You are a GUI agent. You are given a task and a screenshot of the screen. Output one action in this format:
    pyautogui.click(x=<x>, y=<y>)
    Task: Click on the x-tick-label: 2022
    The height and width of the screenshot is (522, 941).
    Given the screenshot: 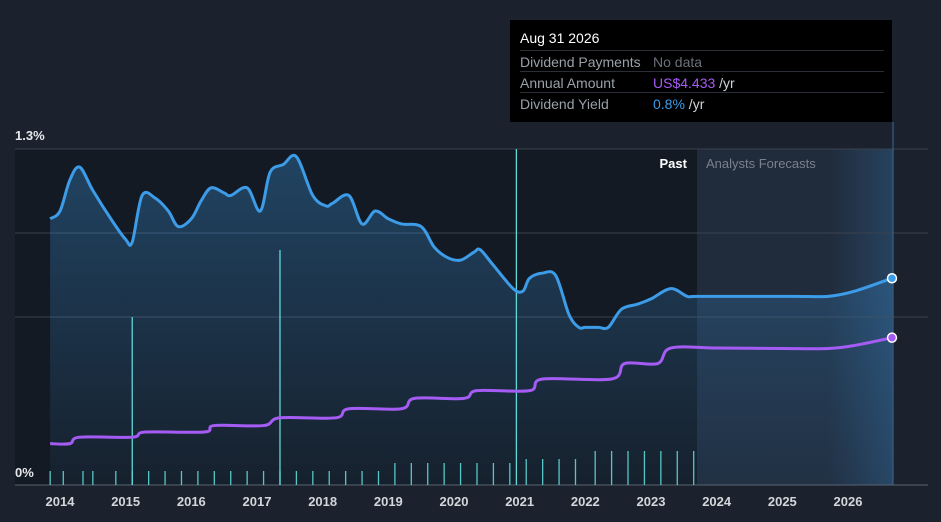 What is the action you would take?
    pyautogui.click(x=585, y=501)
    